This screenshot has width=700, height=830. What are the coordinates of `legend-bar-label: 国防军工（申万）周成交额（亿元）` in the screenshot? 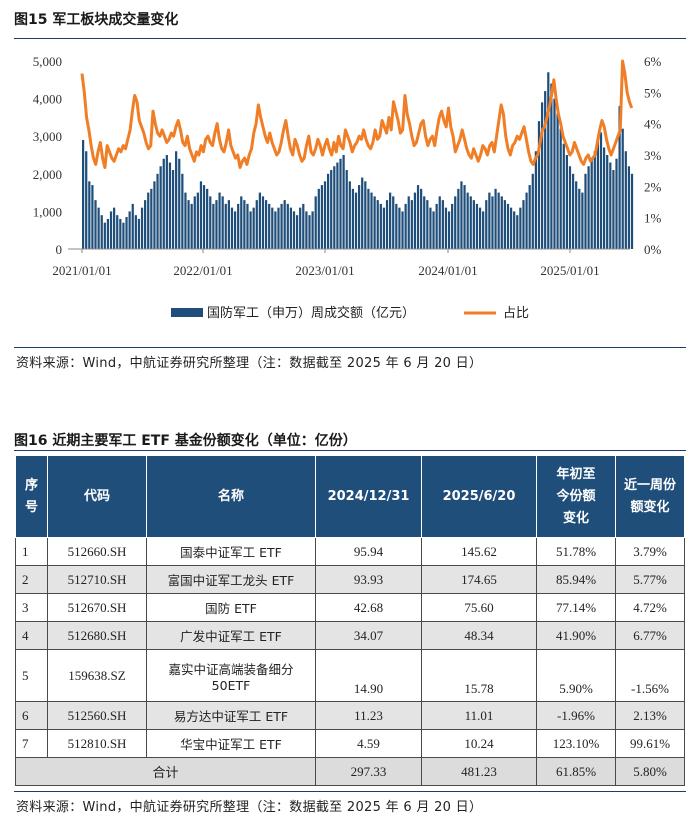 It's located at (311, 313).